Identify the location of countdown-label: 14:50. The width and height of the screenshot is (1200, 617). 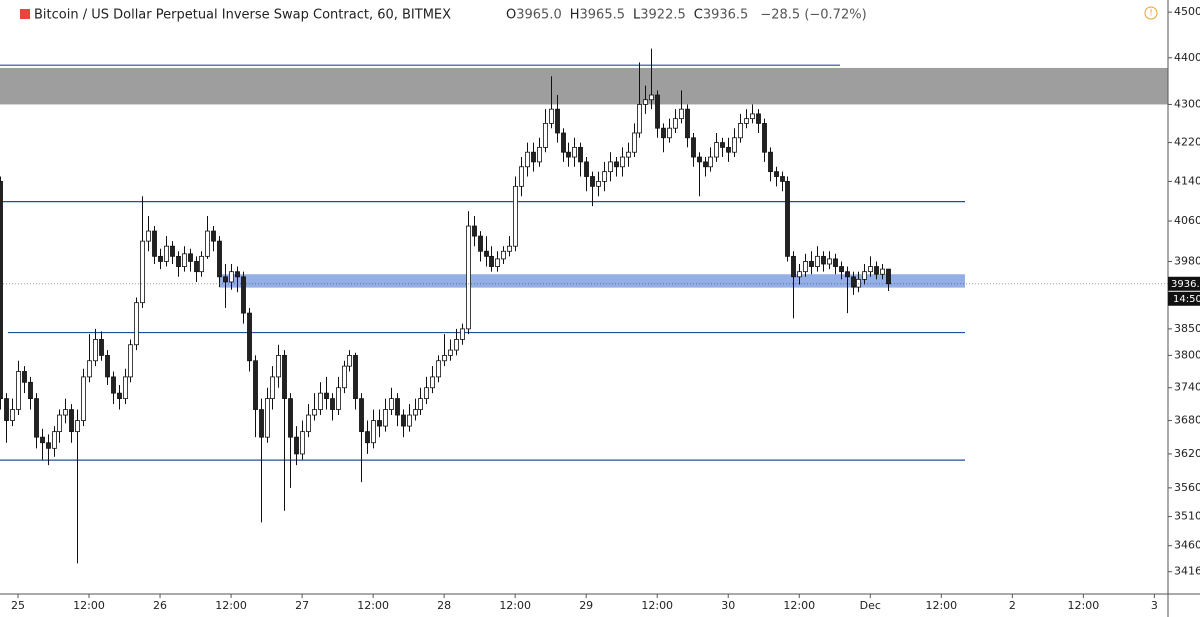
(1186, 299).